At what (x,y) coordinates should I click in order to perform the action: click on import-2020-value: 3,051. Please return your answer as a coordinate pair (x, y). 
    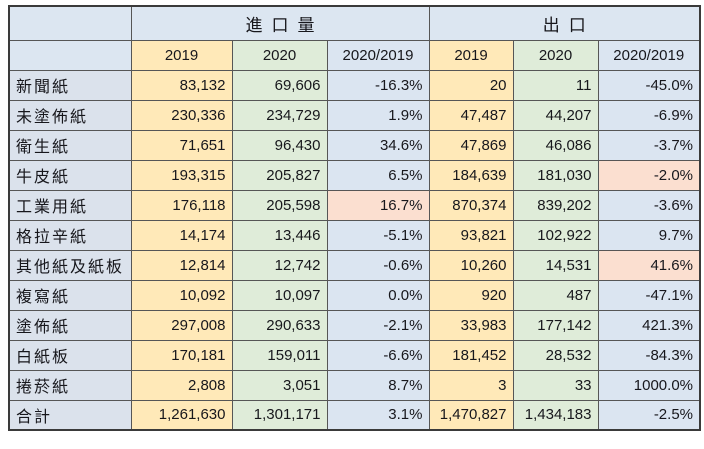
    Looking at the image, I should click on (279, 385).